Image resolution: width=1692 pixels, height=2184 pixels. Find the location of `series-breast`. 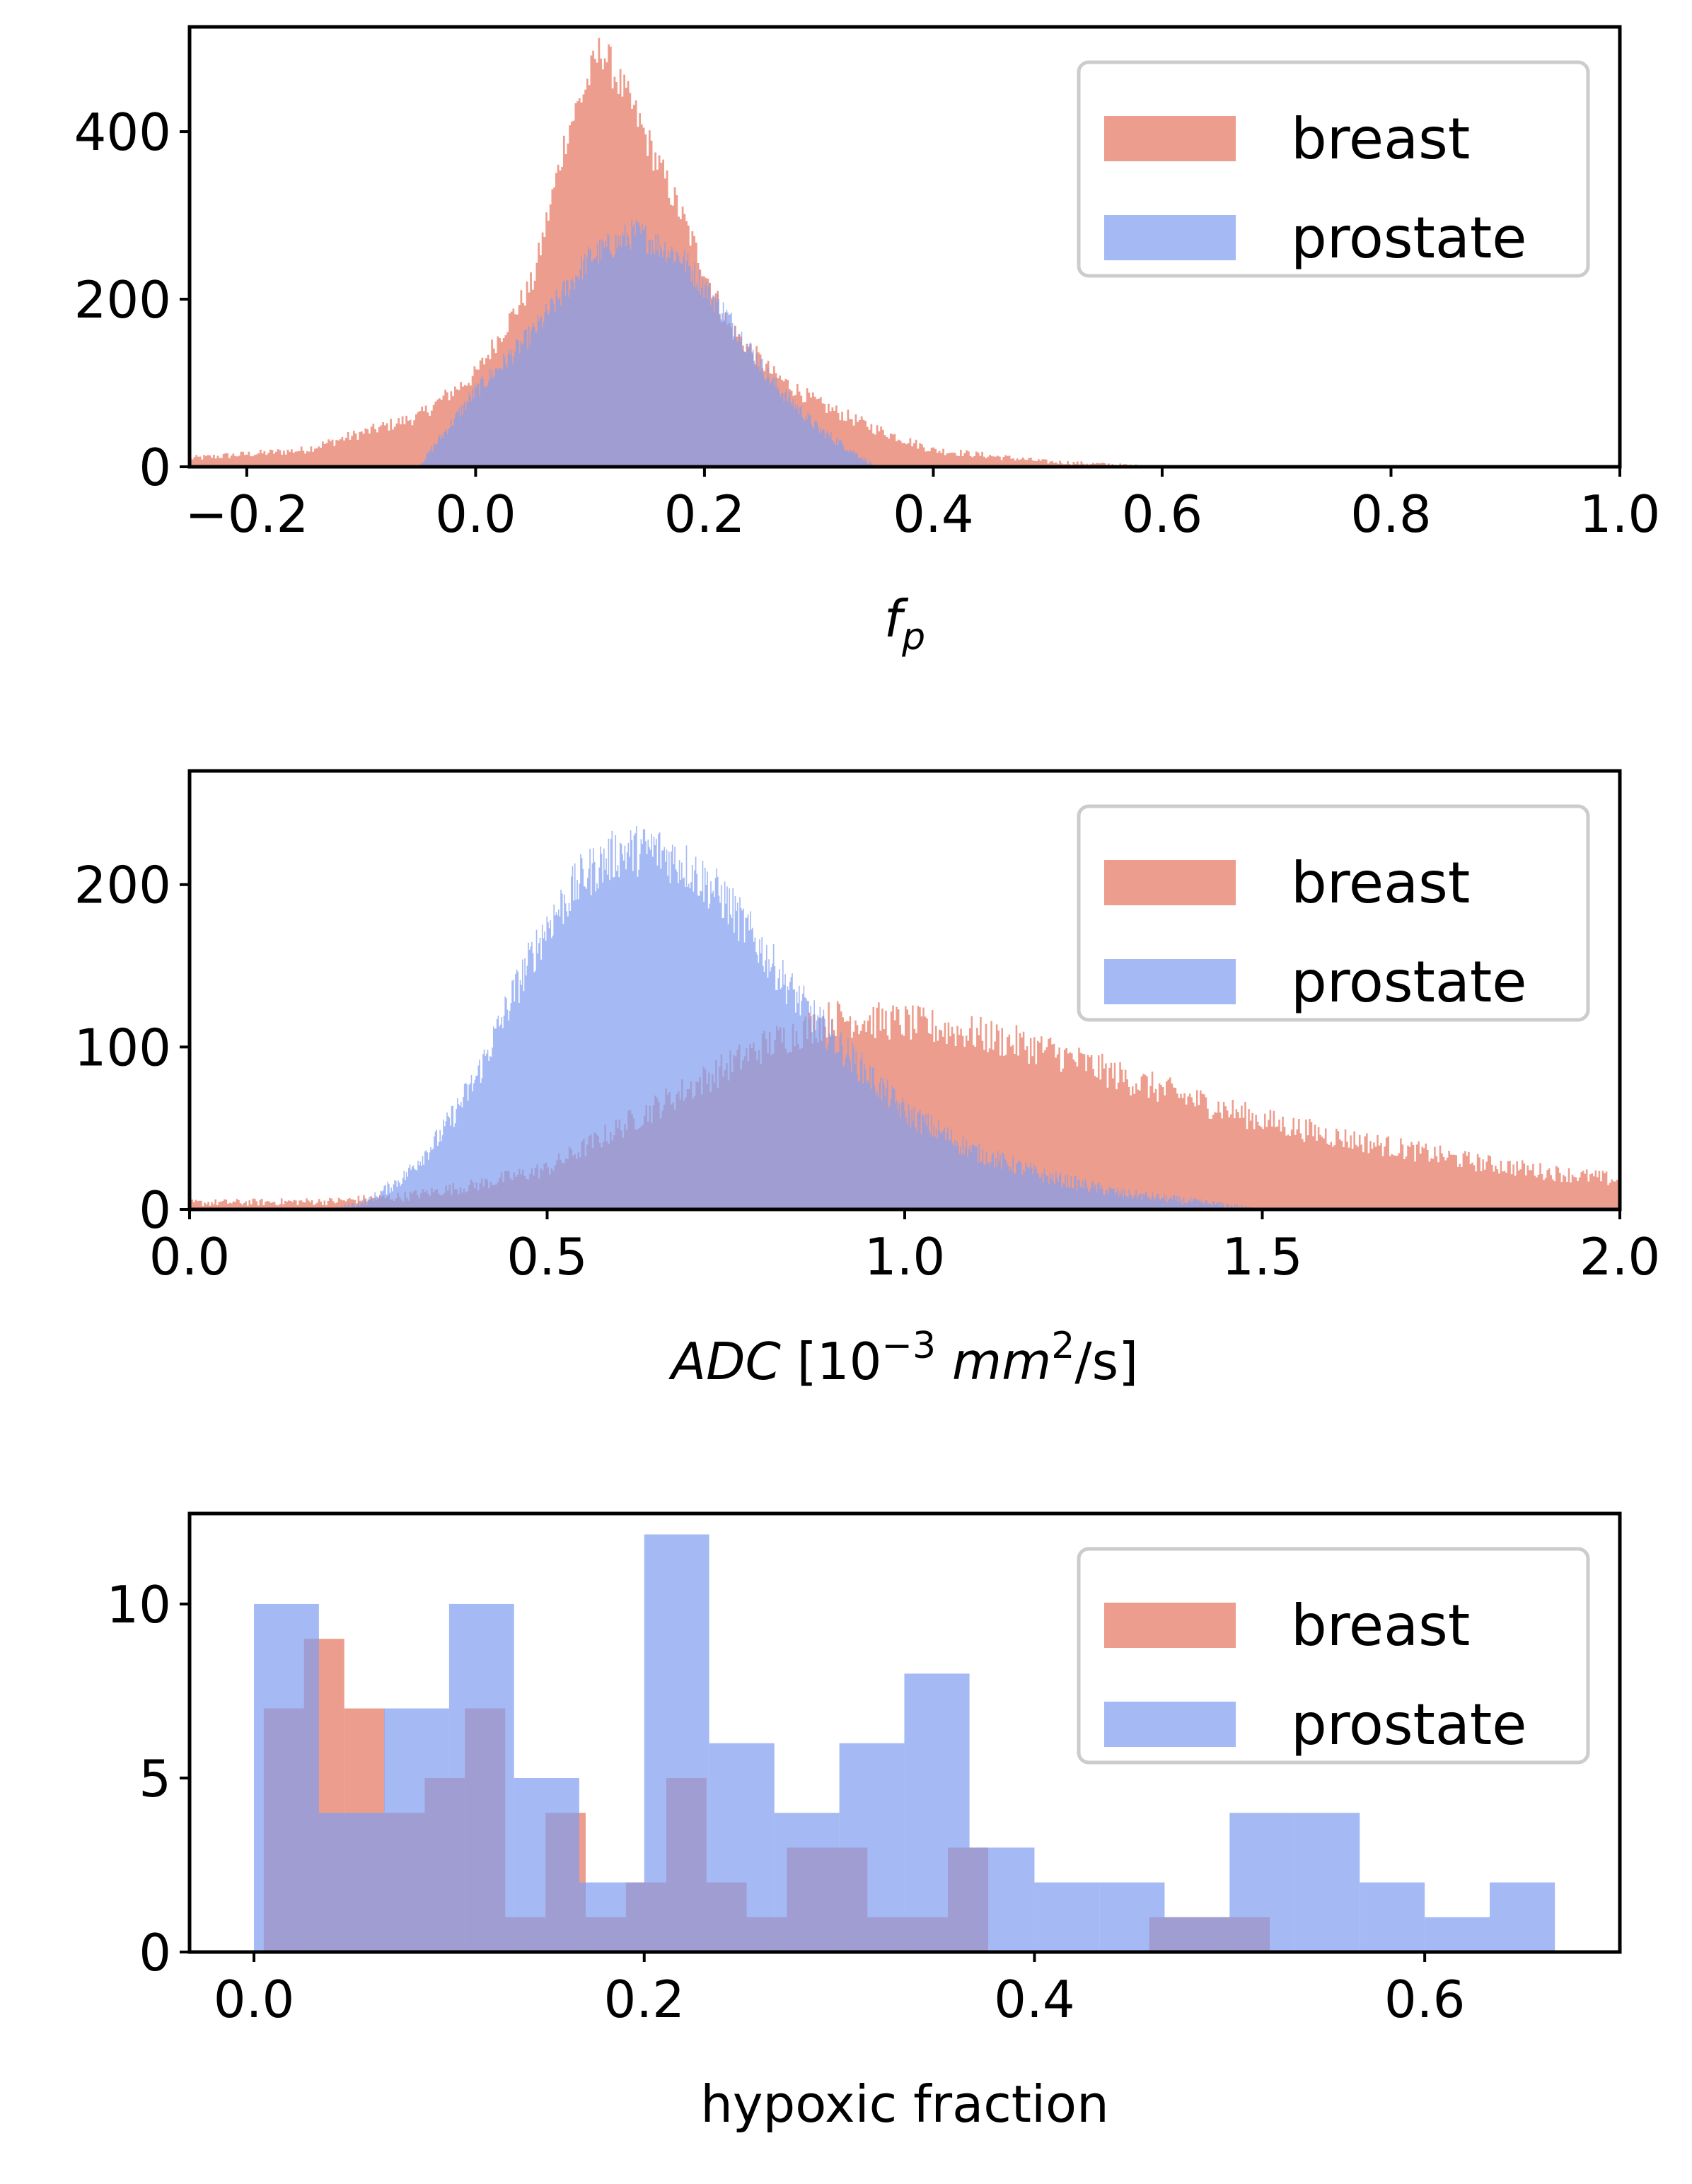

series-breast is located at coordinates (905, 1105).